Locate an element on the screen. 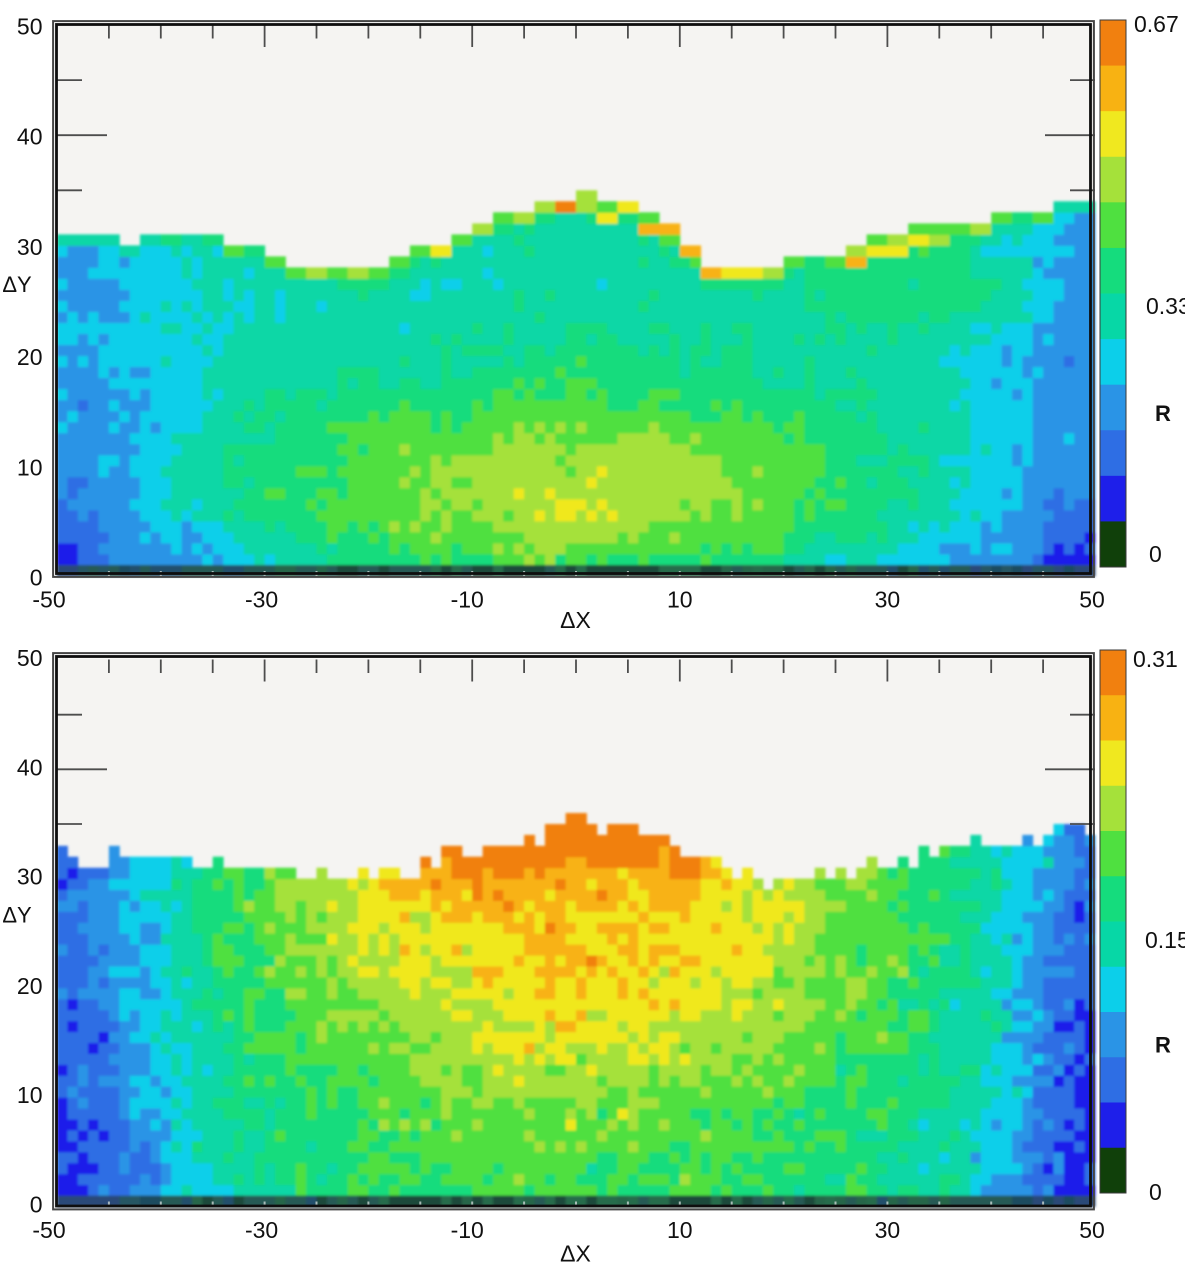  svg-text: 0.31 is located at coordinates (1155, 659).